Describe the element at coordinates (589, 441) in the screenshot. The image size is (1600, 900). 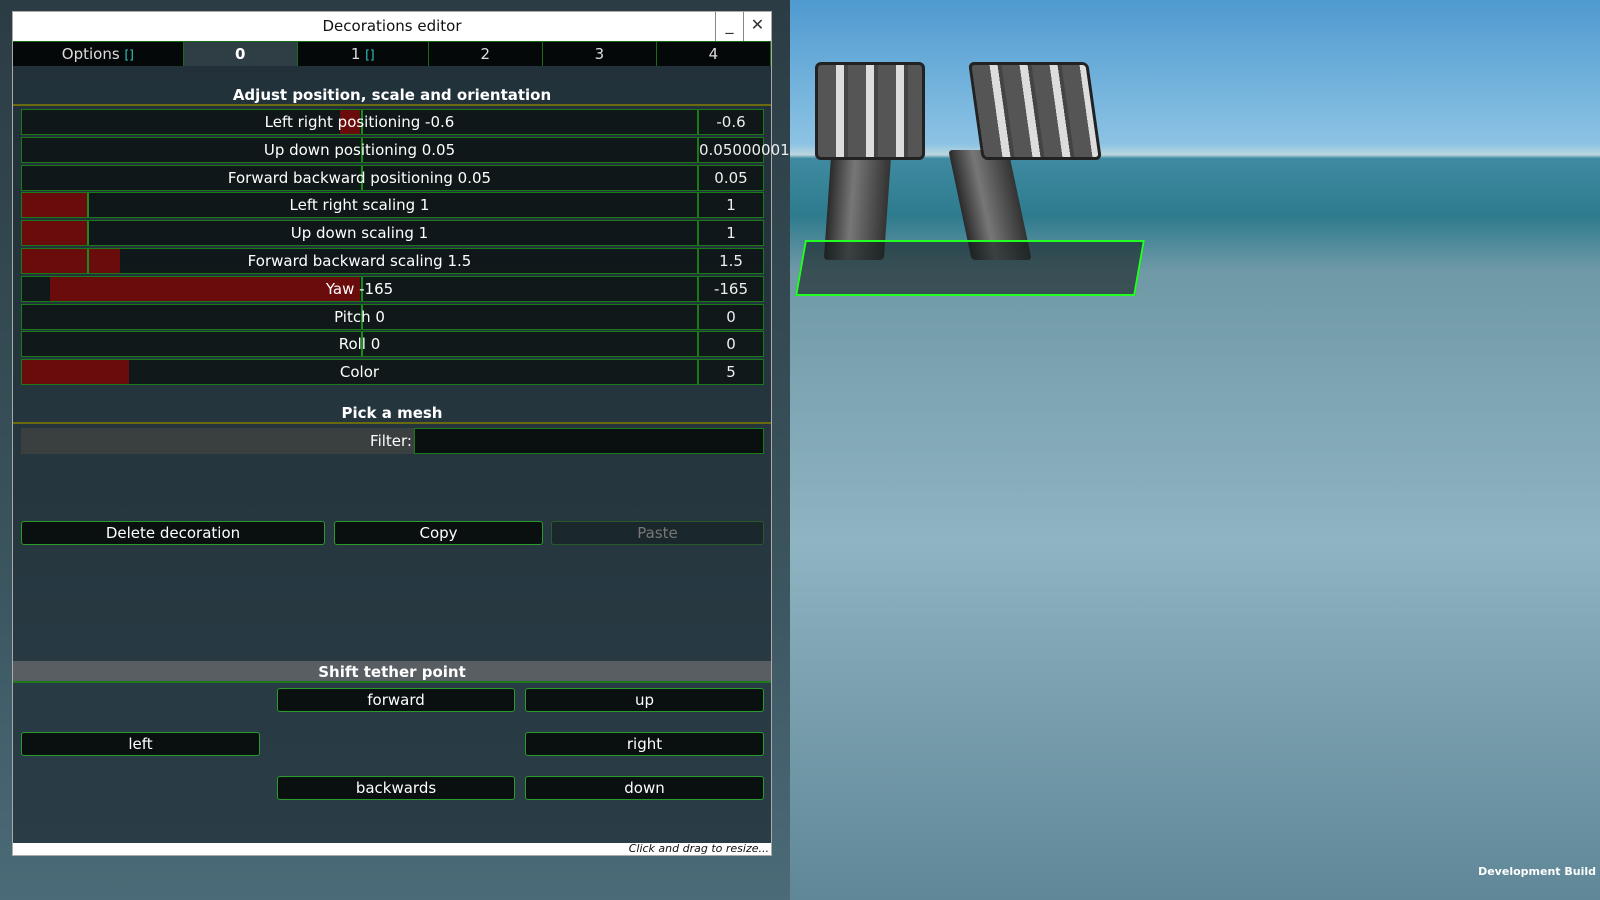
I see `filter-input` at that location.